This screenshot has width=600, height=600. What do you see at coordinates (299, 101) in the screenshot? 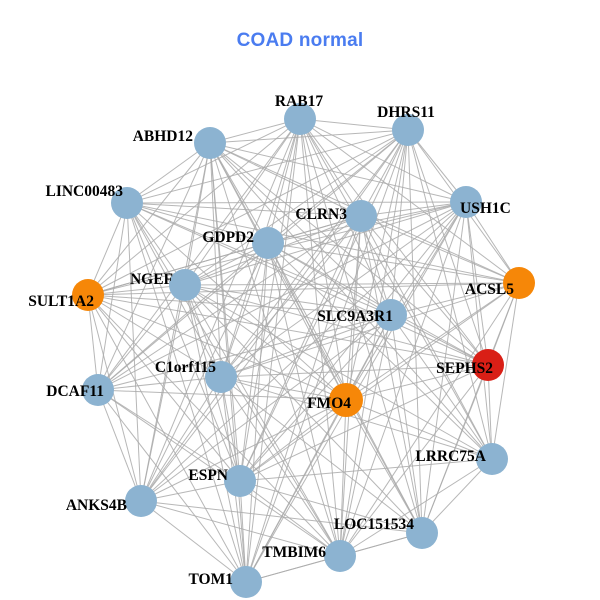
I see `graph-node-label: RAB17` at bounding box center [299, 101].